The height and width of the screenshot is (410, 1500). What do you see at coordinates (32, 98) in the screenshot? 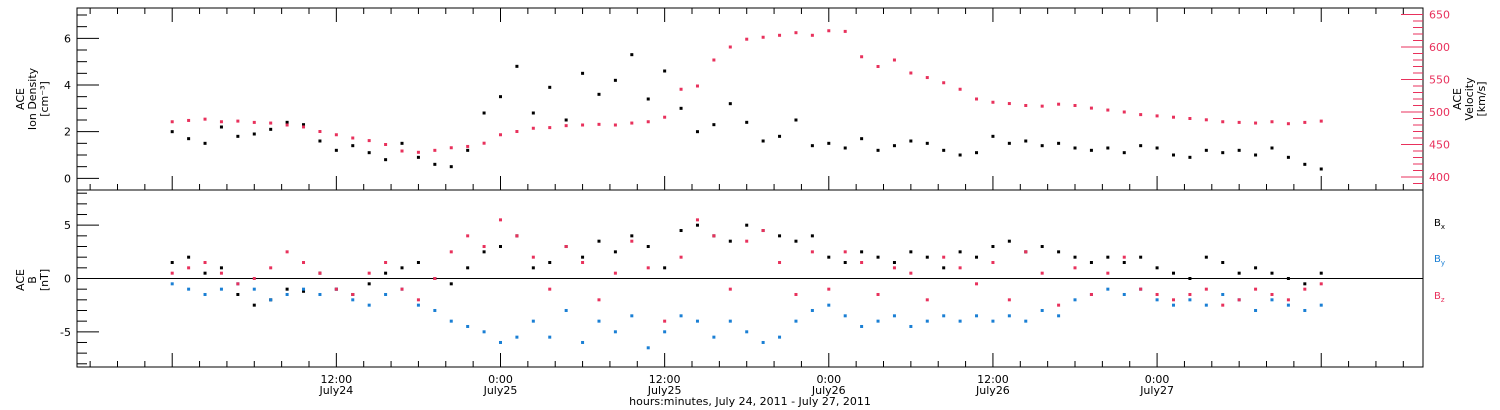
I see `top-ylabel-line2: Ion Density` at bounding box center [32, 98].